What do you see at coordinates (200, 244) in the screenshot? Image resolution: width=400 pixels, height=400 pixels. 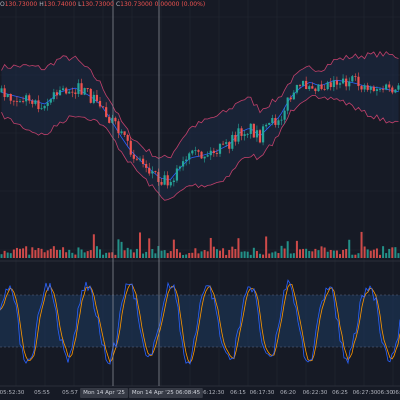 I see `volume-pane` at bounding box center [200, 244].